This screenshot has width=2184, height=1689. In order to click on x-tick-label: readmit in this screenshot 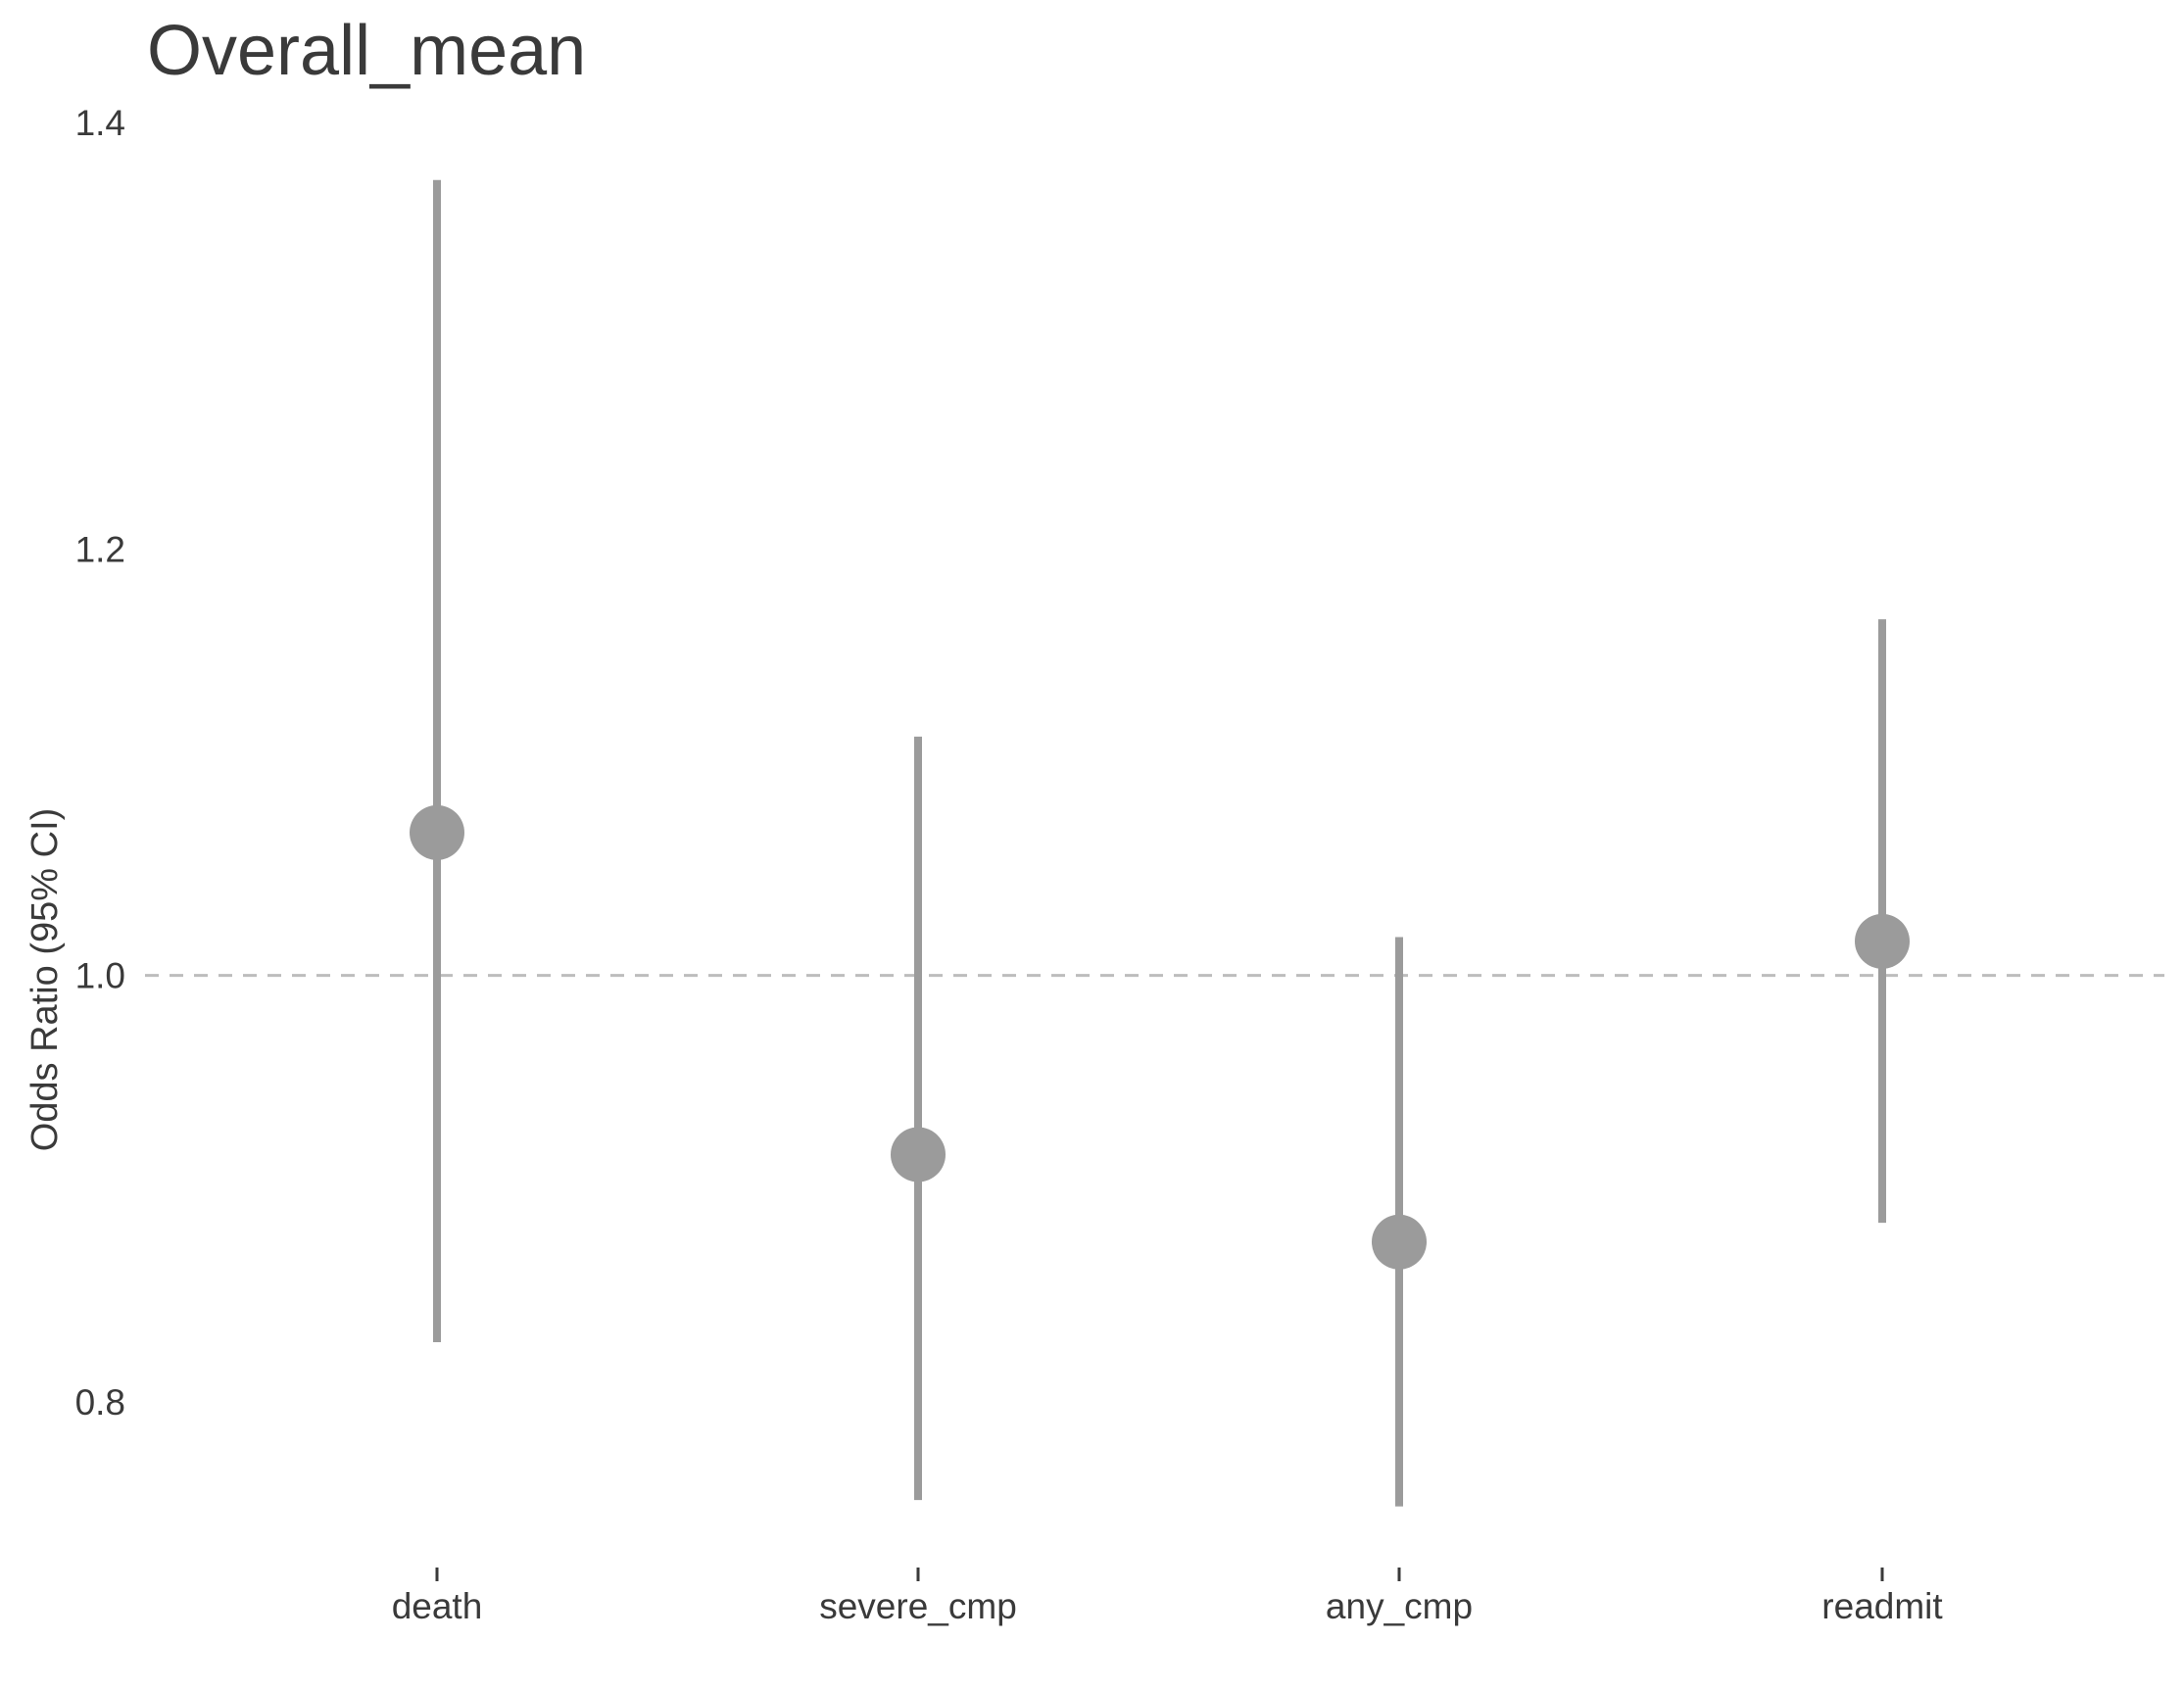, I will do `click(1882, 1606)`.